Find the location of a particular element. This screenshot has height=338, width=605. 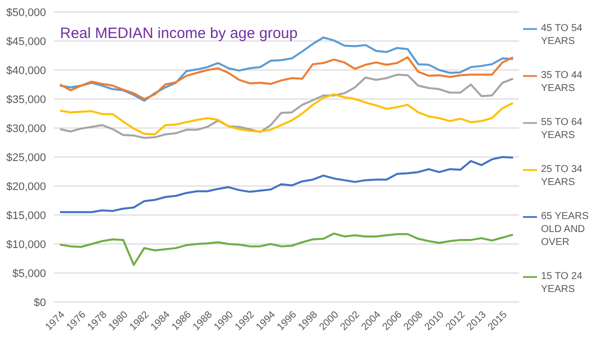

y-tick-label: $20,000 is located at coordinates (26, 186).